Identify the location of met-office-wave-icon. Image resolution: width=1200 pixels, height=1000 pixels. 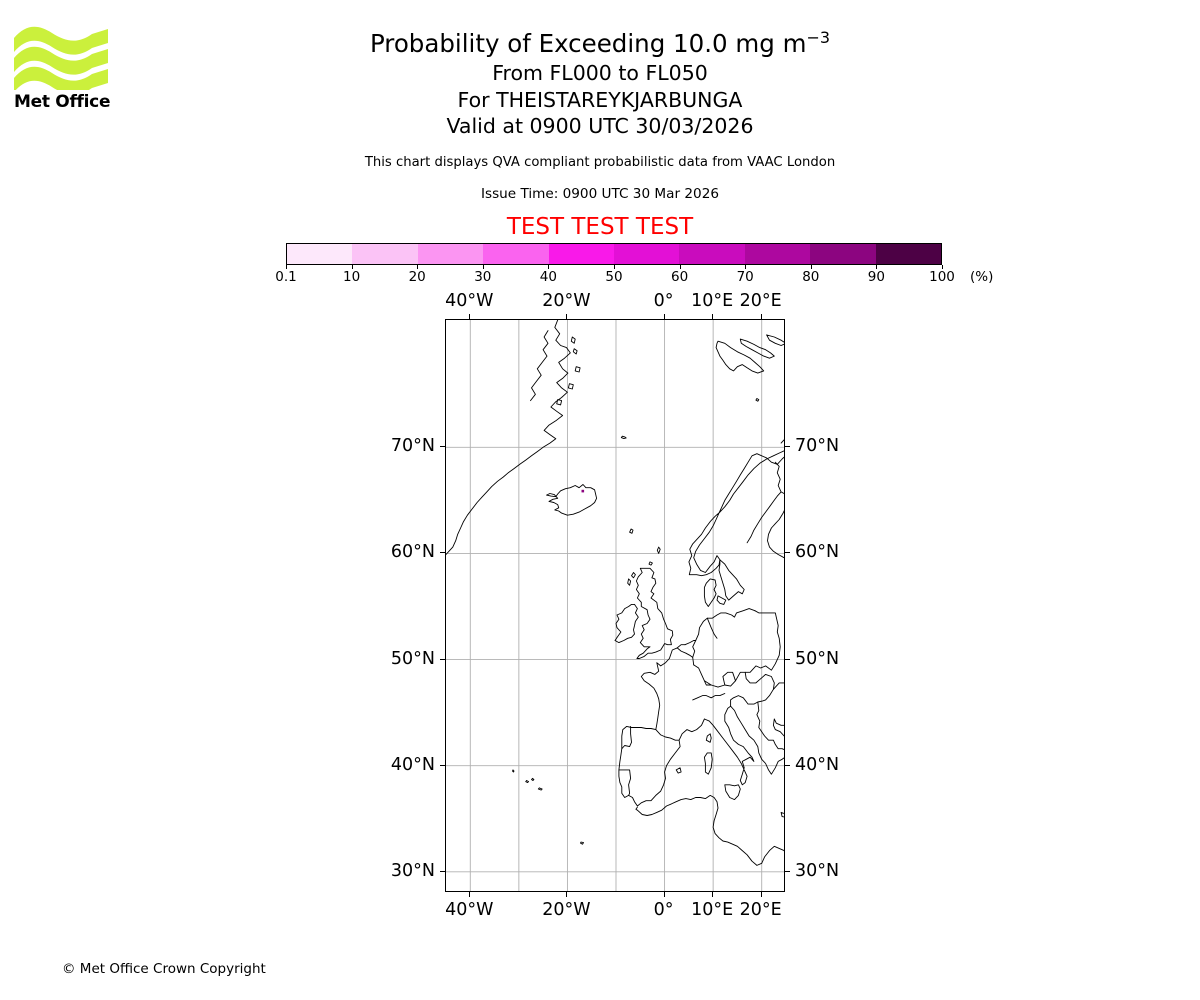
(61, 58).